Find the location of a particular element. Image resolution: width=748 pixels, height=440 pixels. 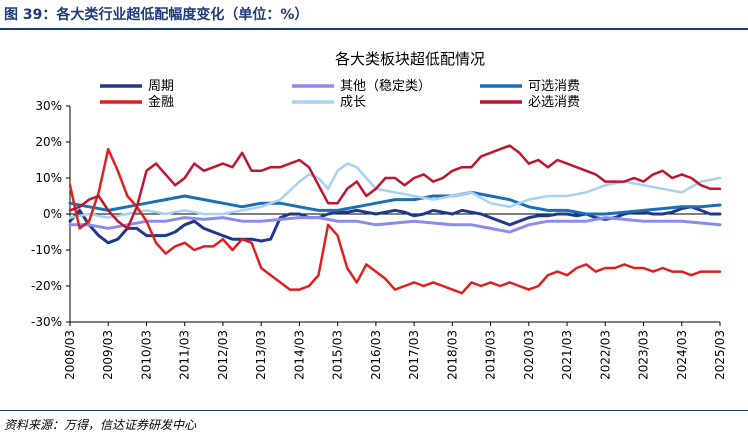

legend-label: 必选消费 is located at coordinates (554, 102).